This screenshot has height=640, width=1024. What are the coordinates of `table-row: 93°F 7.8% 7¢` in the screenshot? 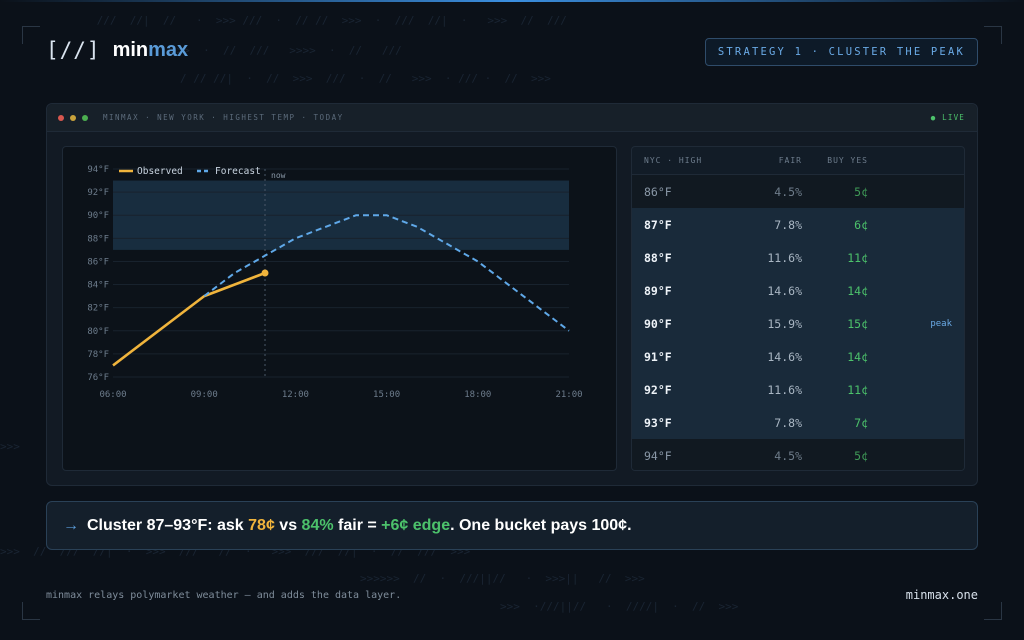 It's located at (798, 422).